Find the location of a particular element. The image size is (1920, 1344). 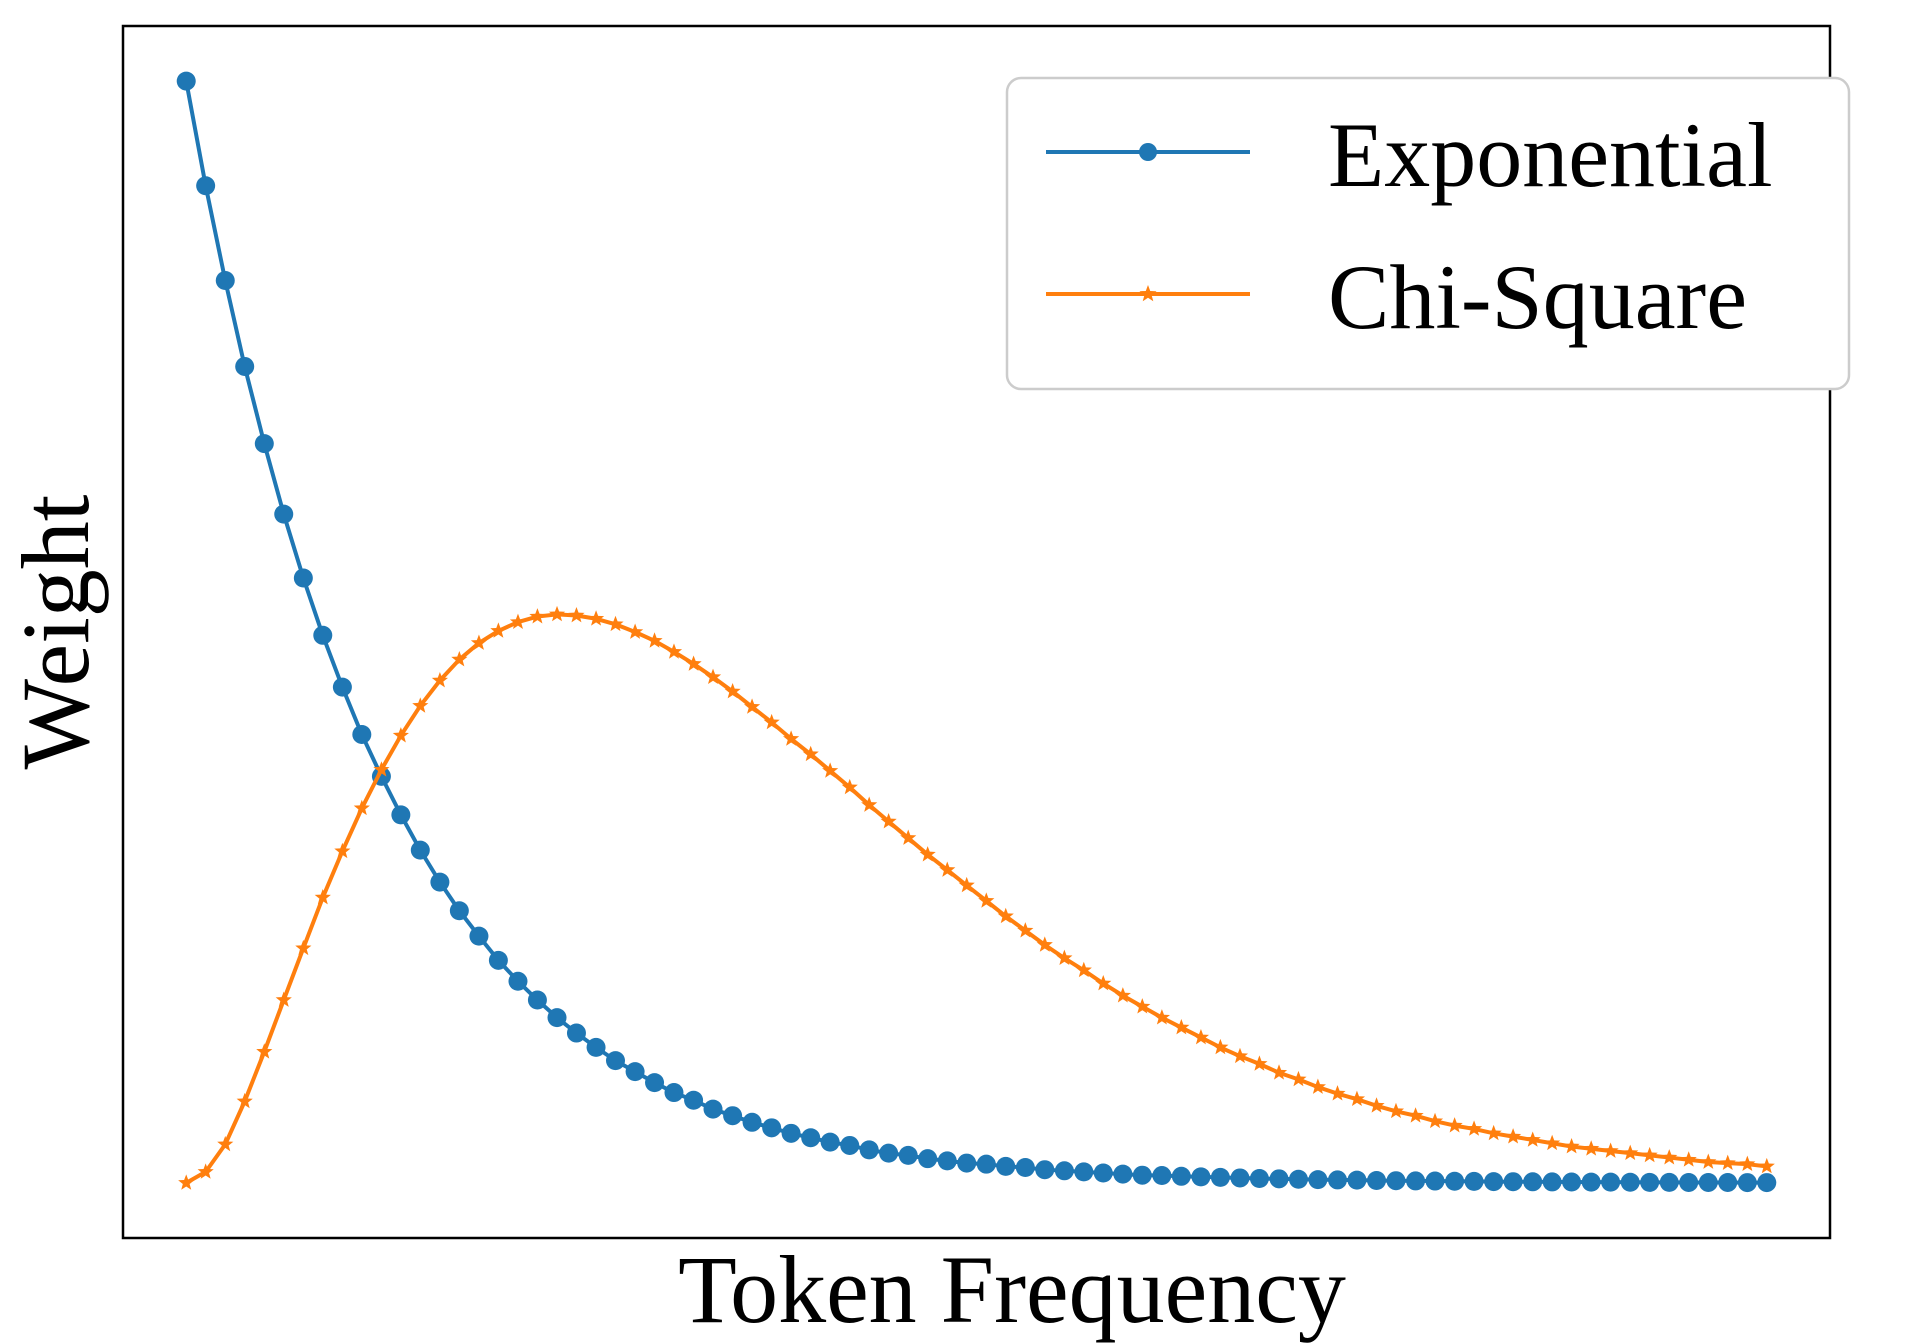

legend-marker-exponential-icon is located at coordinates (1148, 152).